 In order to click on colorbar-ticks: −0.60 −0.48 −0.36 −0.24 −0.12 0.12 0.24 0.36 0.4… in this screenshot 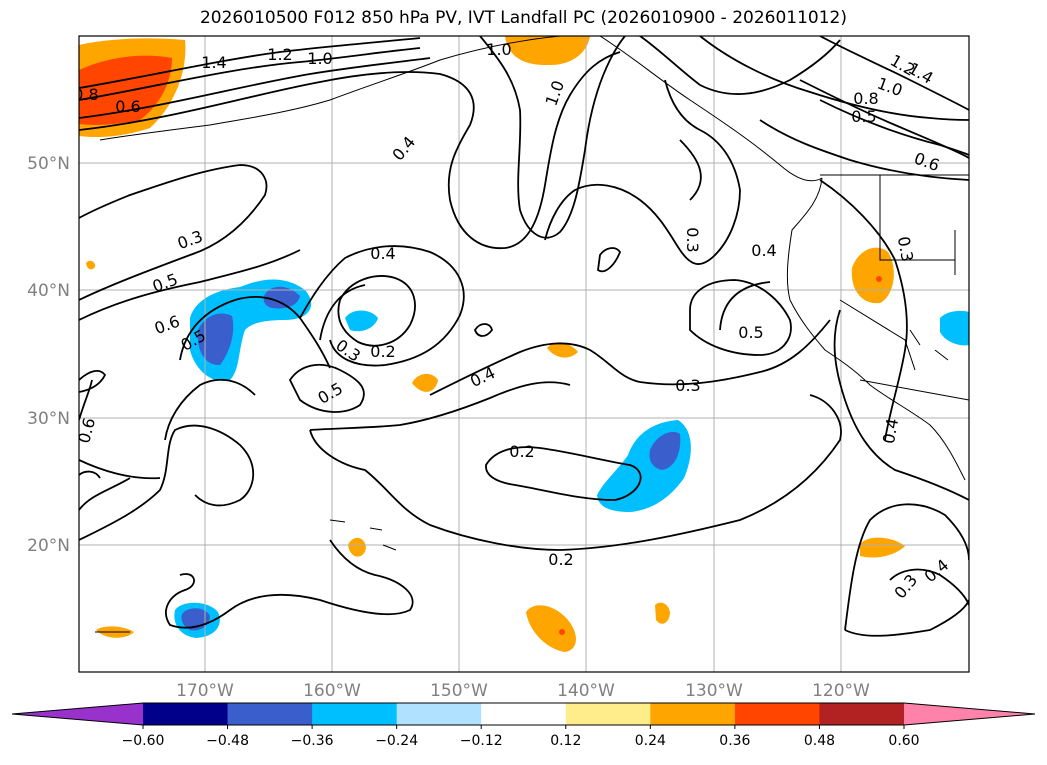, I will do `click(521, 737)`.